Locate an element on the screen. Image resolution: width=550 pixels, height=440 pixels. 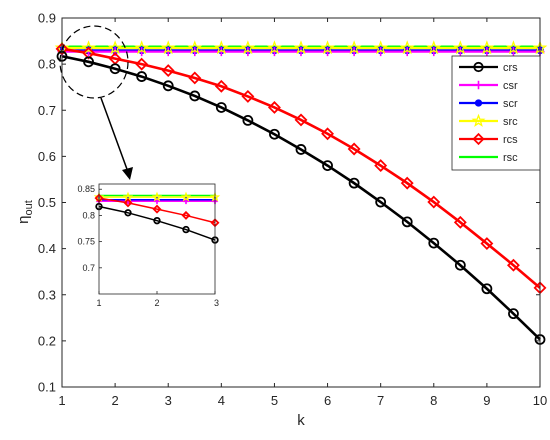
x-tick-label: 2 is located at coordinates (114, 400).